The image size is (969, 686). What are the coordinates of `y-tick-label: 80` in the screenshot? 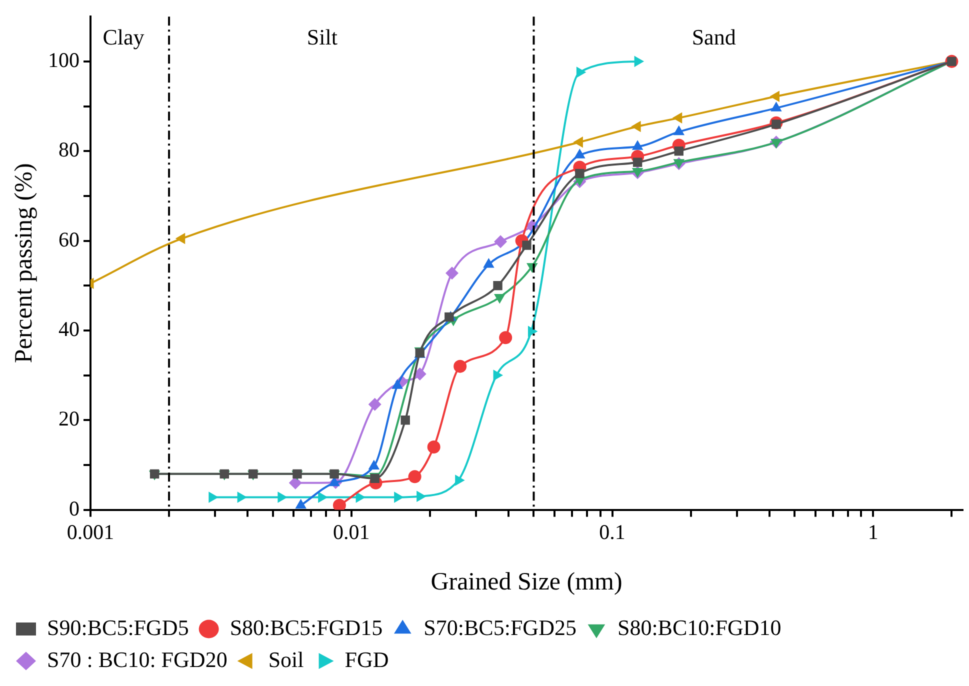 It's located at (69, 150).